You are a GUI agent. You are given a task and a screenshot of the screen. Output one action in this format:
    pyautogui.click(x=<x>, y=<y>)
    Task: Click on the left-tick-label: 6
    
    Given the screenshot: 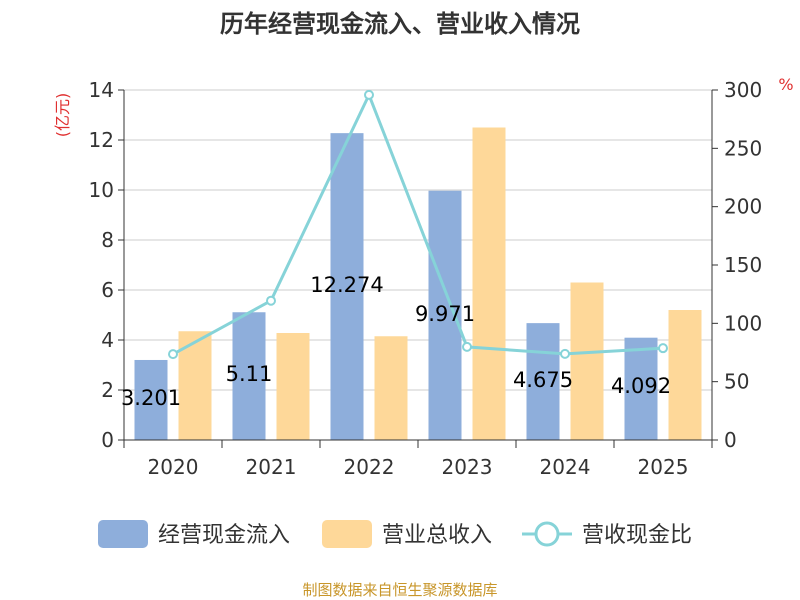 What is the action you would take?
    pyautogui.click(x=107, y=290)
    